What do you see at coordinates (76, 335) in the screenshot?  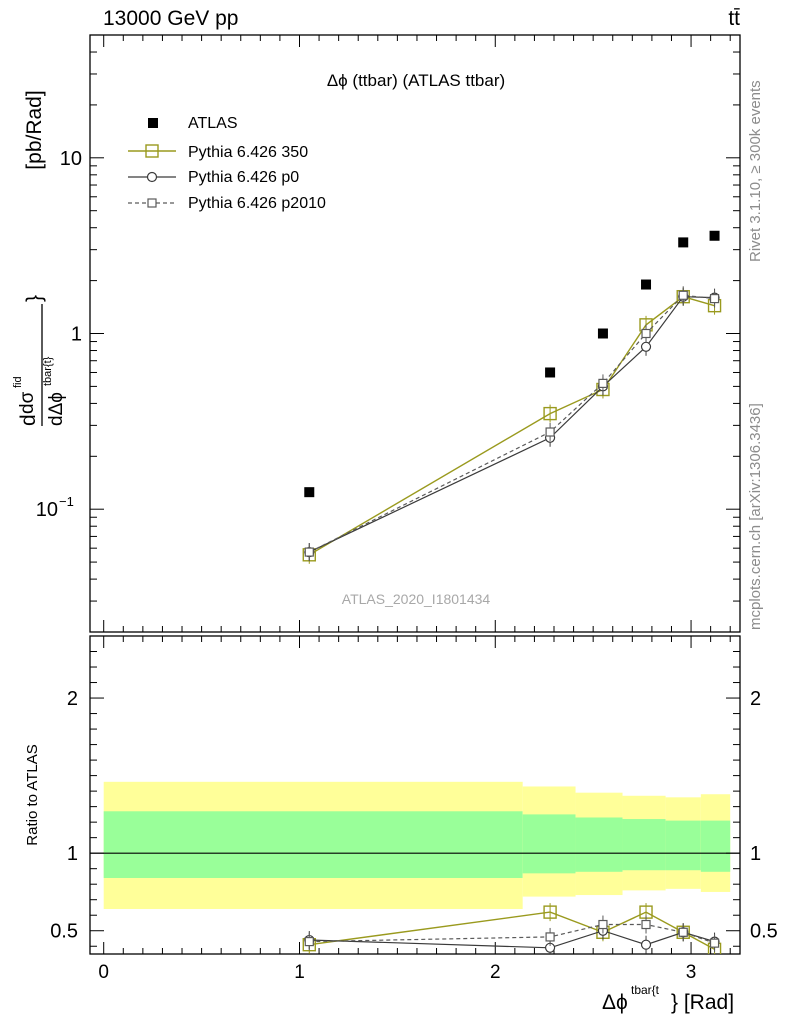 I see `main-y-tick-label: 1` at bounding box center [76, 335].